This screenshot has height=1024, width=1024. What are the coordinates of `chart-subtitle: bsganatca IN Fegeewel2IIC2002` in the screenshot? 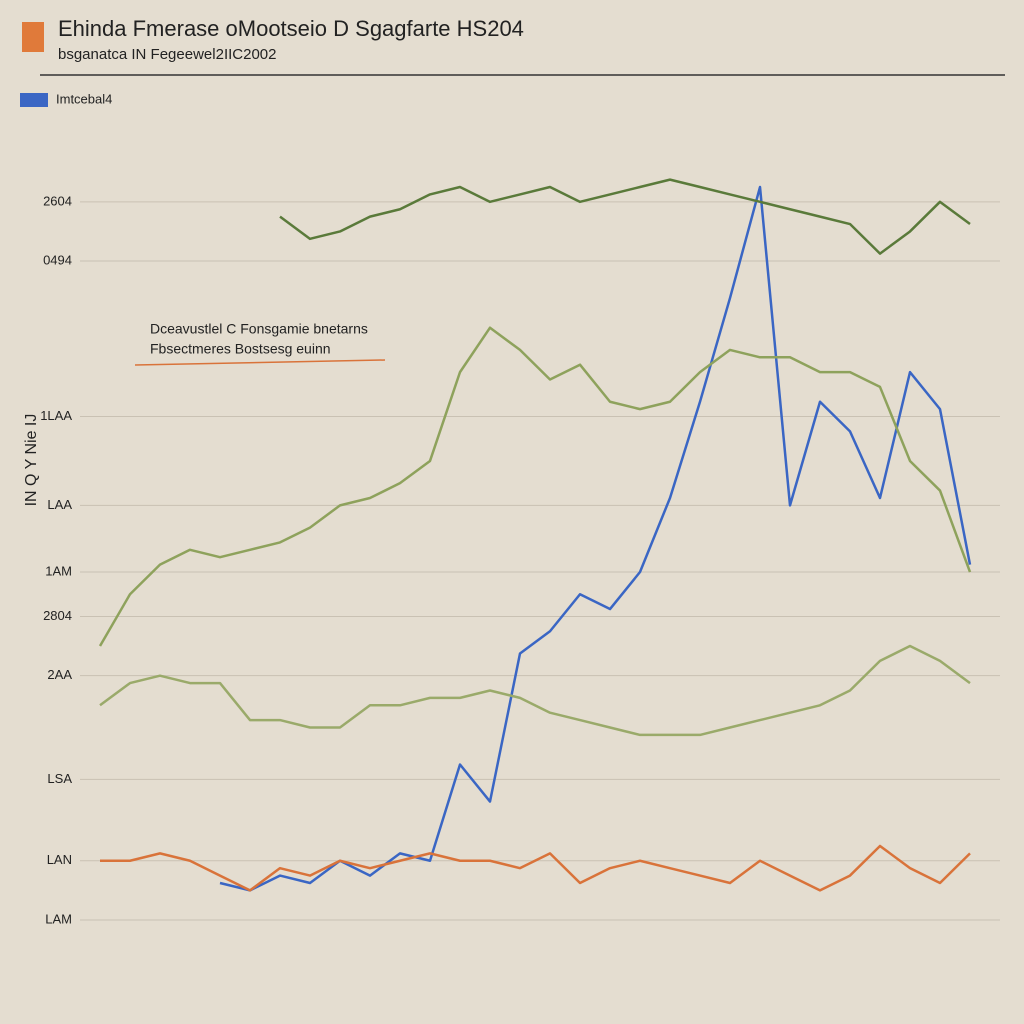 It's located at (167, 54).